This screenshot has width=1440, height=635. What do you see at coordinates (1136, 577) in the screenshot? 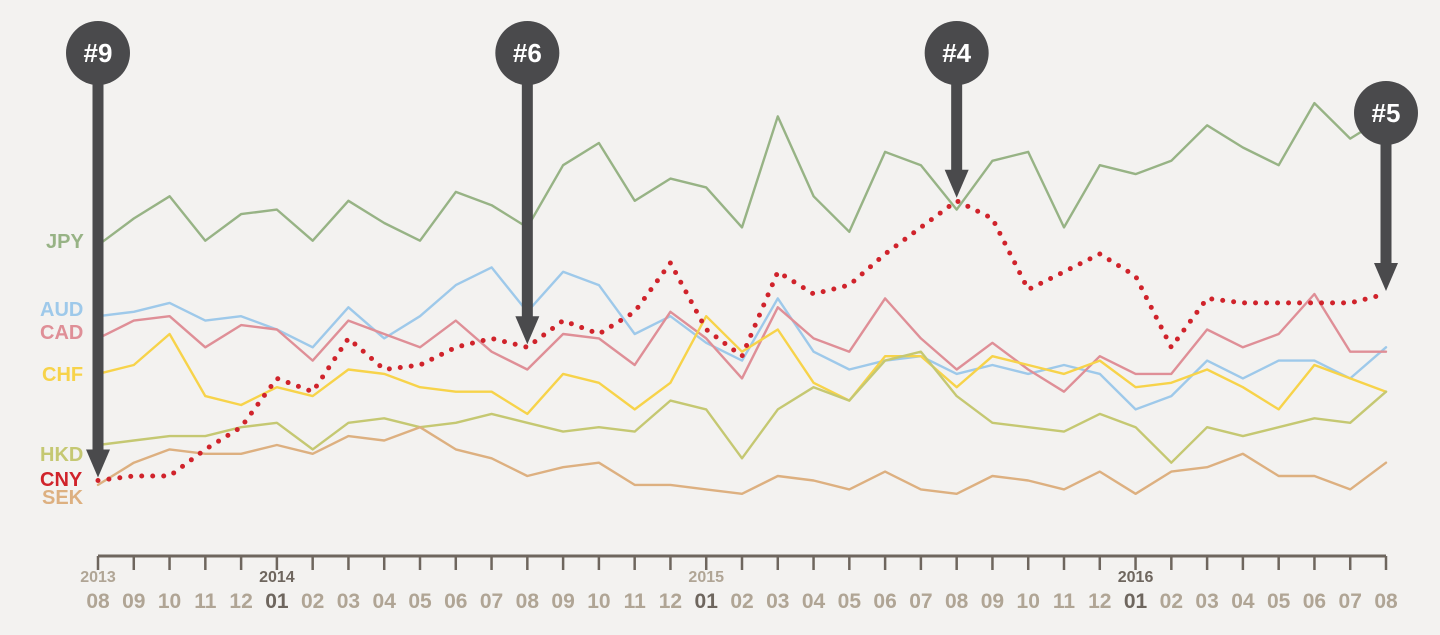
I see `x-tick-label-year: 2016` at bounding box center [1136, 577].